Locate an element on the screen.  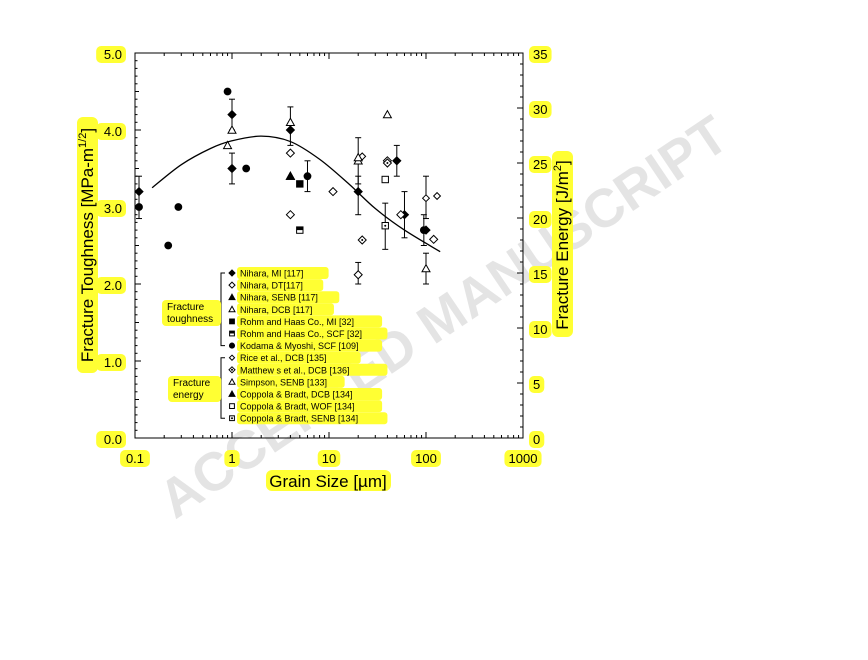
data-point-square-half is located at coordinates (300, 230).